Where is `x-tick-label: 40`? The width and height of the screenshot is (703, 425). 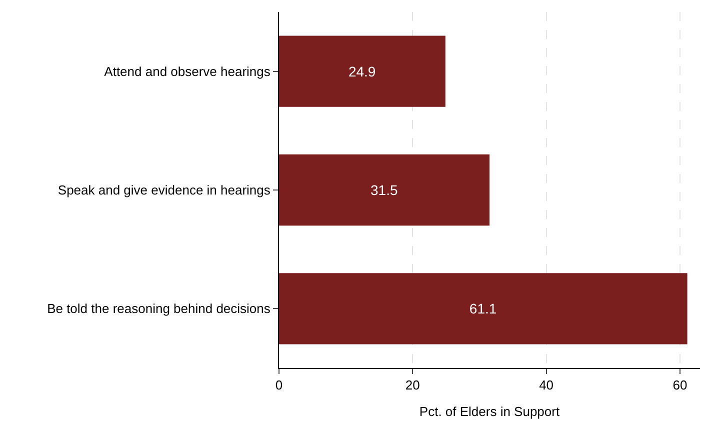
x-tick-label: 40 is located at coordinates (546, 385).